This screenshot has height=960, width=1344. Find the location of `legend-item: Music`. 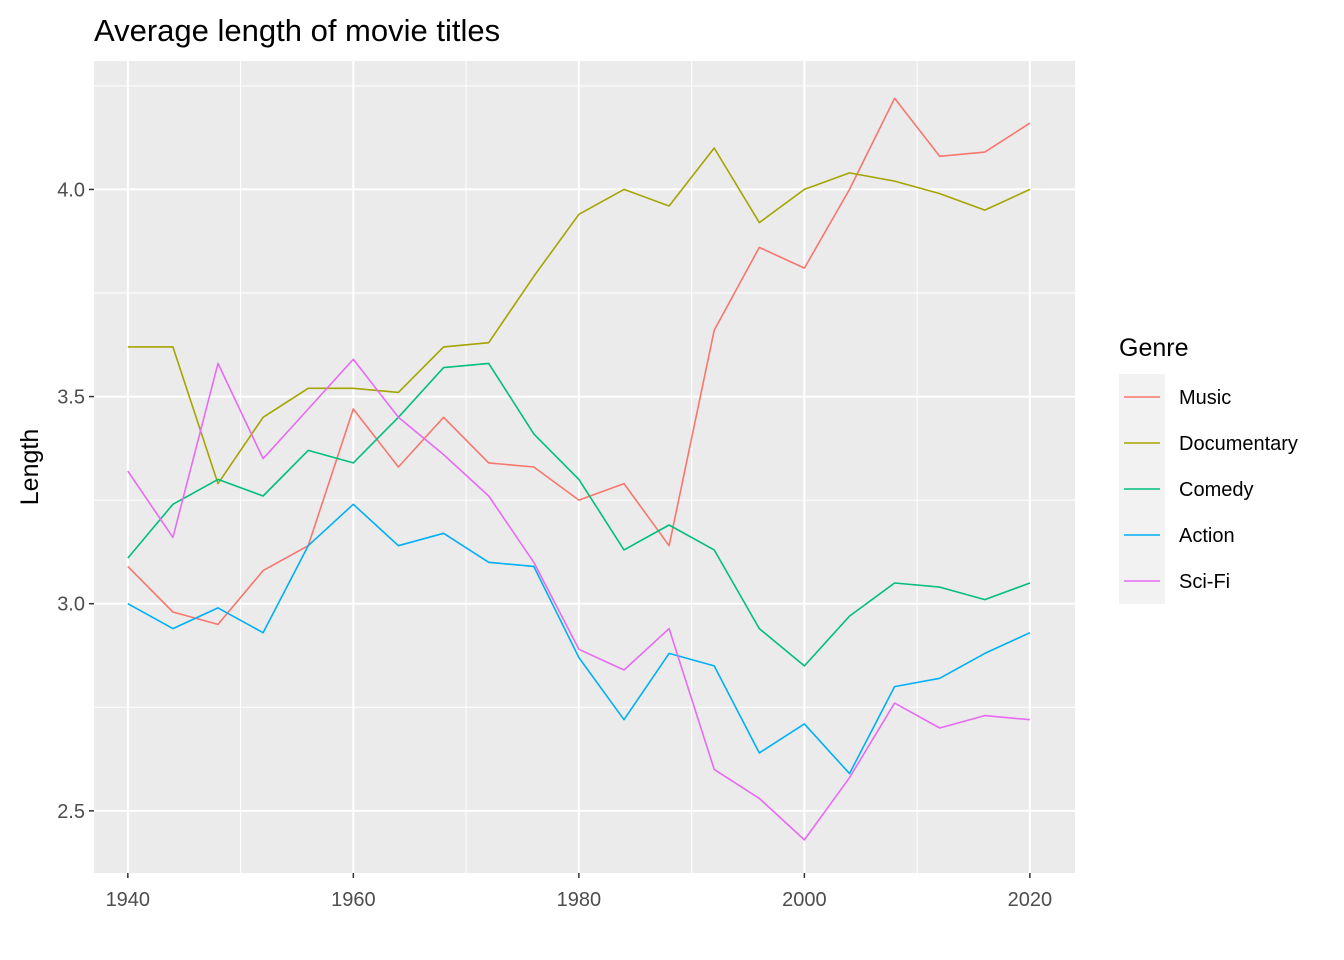

legend-item: Music is located at coordinates (1175, 397).